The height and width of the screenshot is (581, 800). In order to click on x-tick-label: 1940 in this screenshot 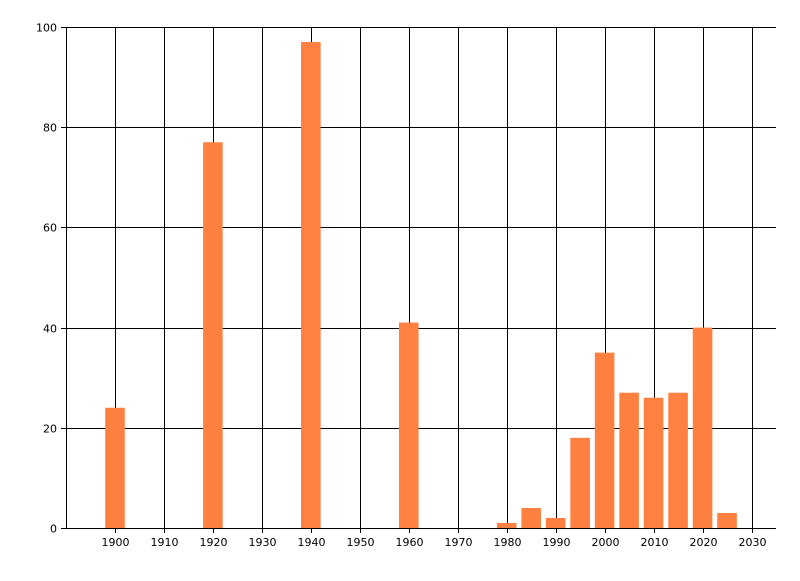, I will do `click(312, 542)`.